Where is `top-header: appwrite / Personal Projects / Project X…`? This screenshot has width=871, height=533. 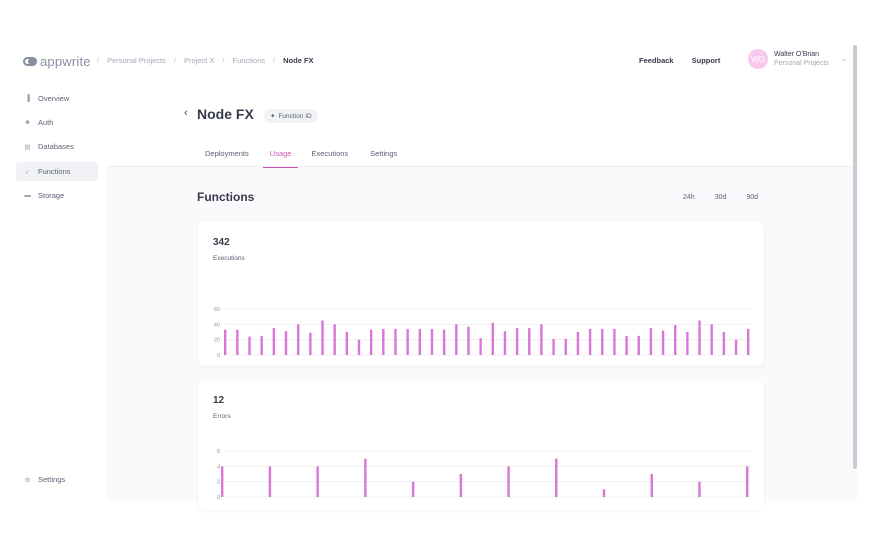 top-header: appwrite / Personal Projects / Project X… is located at coordinates (436, 61).